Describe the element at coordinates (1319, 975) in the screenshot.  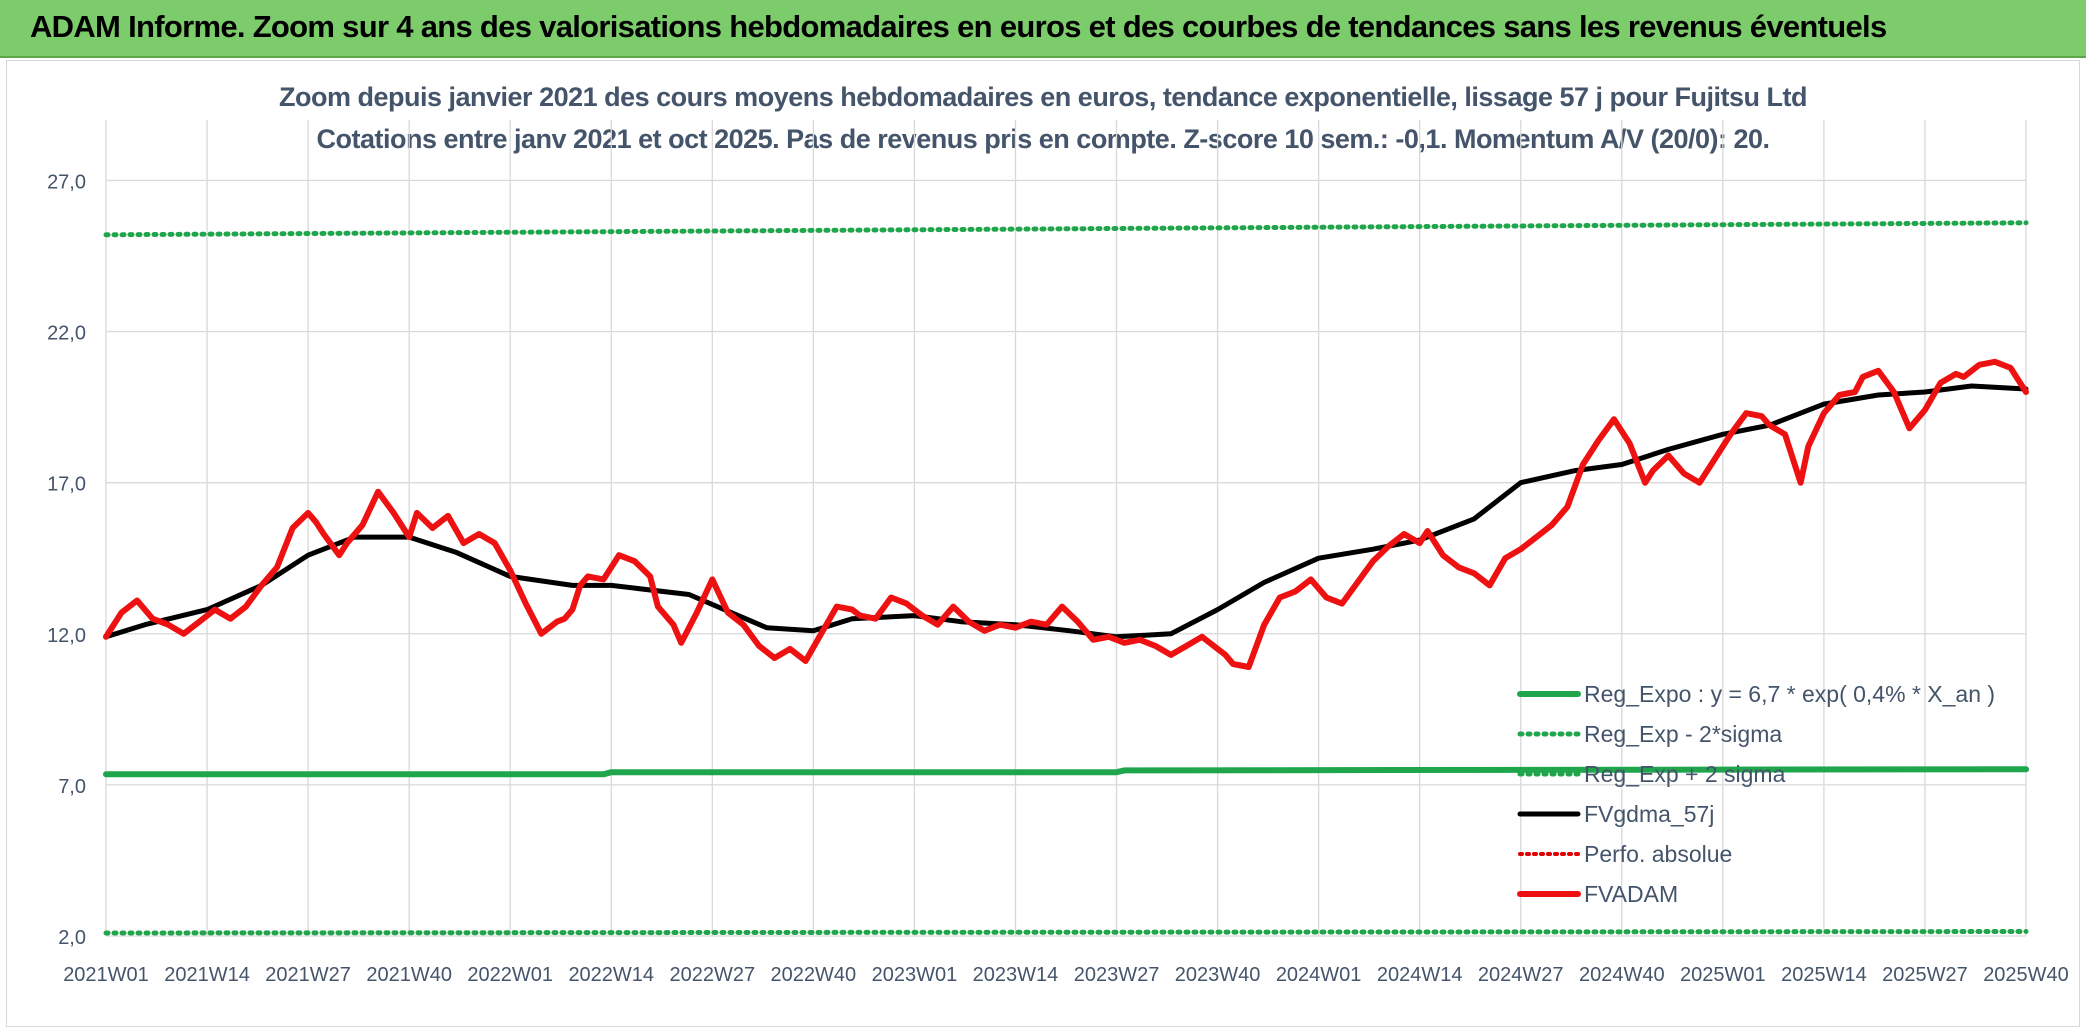
I see `x-tick-label: 2024W01` at that location.